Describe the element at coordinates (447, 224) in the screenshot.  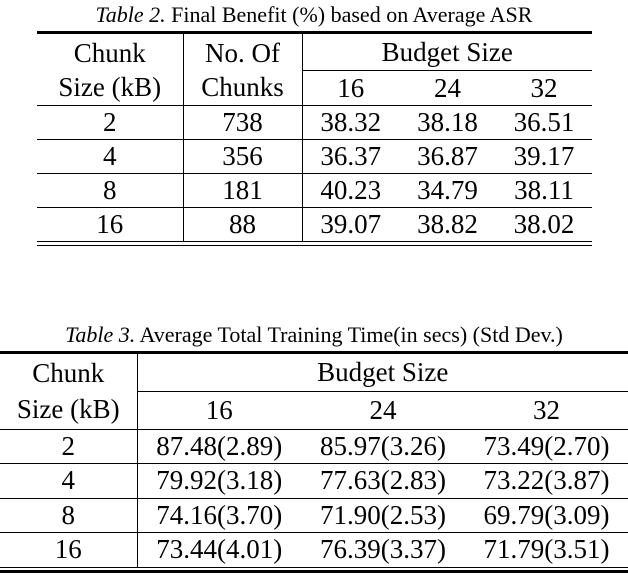
I see `value-cell: 38.82` at that location.